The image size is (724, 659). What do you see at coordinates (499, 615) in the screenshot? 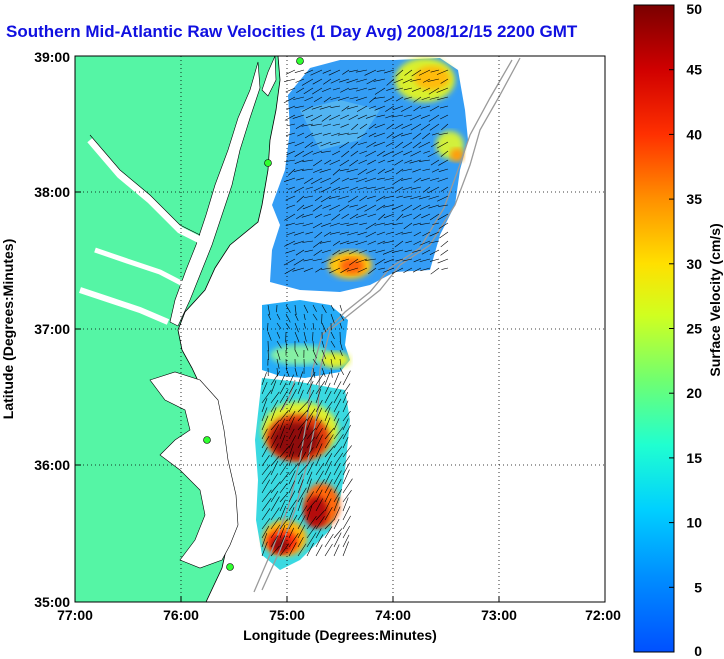
I see `x-tick-label: 73:00` at bounding box center [499, 615].